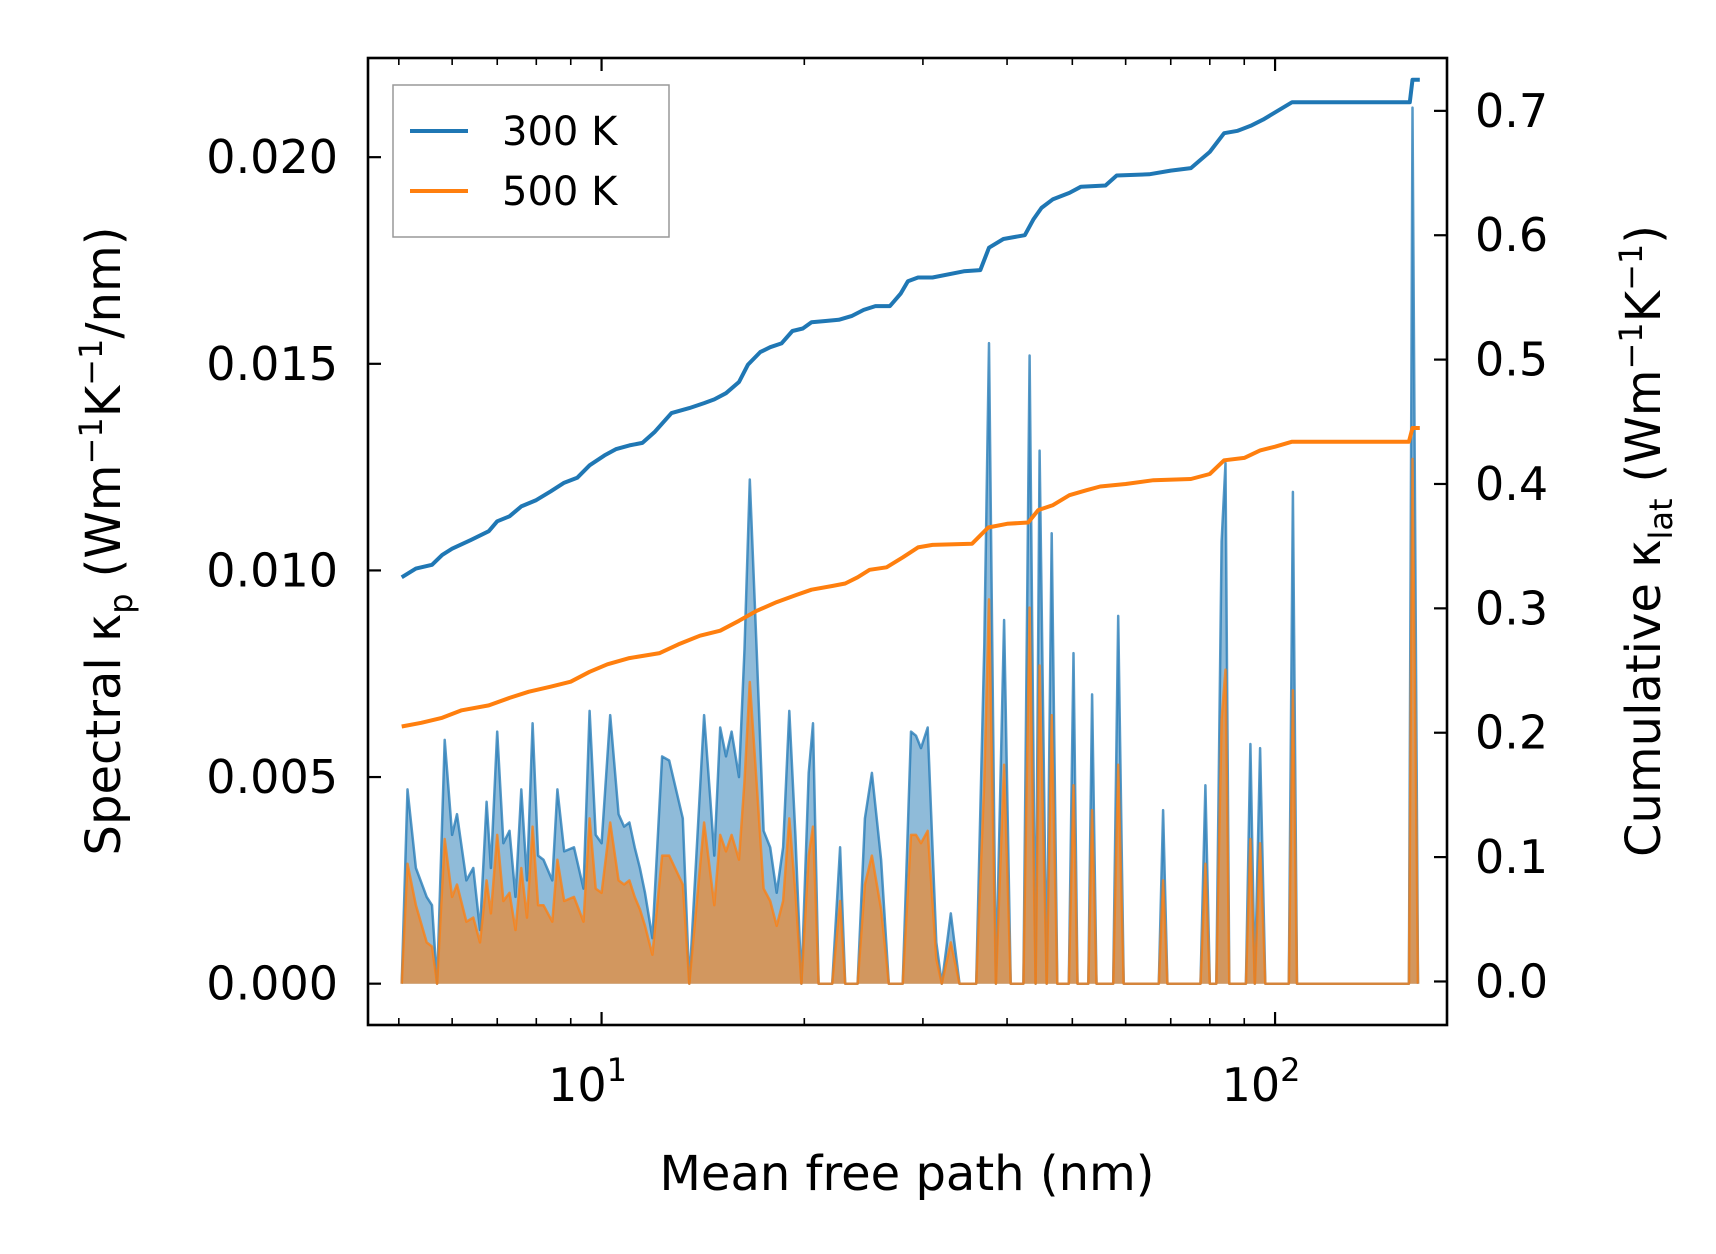 This screenshot has height=1254, width=1716. What do you see at coordinates (560, 192) in the screenshot?
I see `legend-label-500k: 500 K` at bounding box center [560, 192].